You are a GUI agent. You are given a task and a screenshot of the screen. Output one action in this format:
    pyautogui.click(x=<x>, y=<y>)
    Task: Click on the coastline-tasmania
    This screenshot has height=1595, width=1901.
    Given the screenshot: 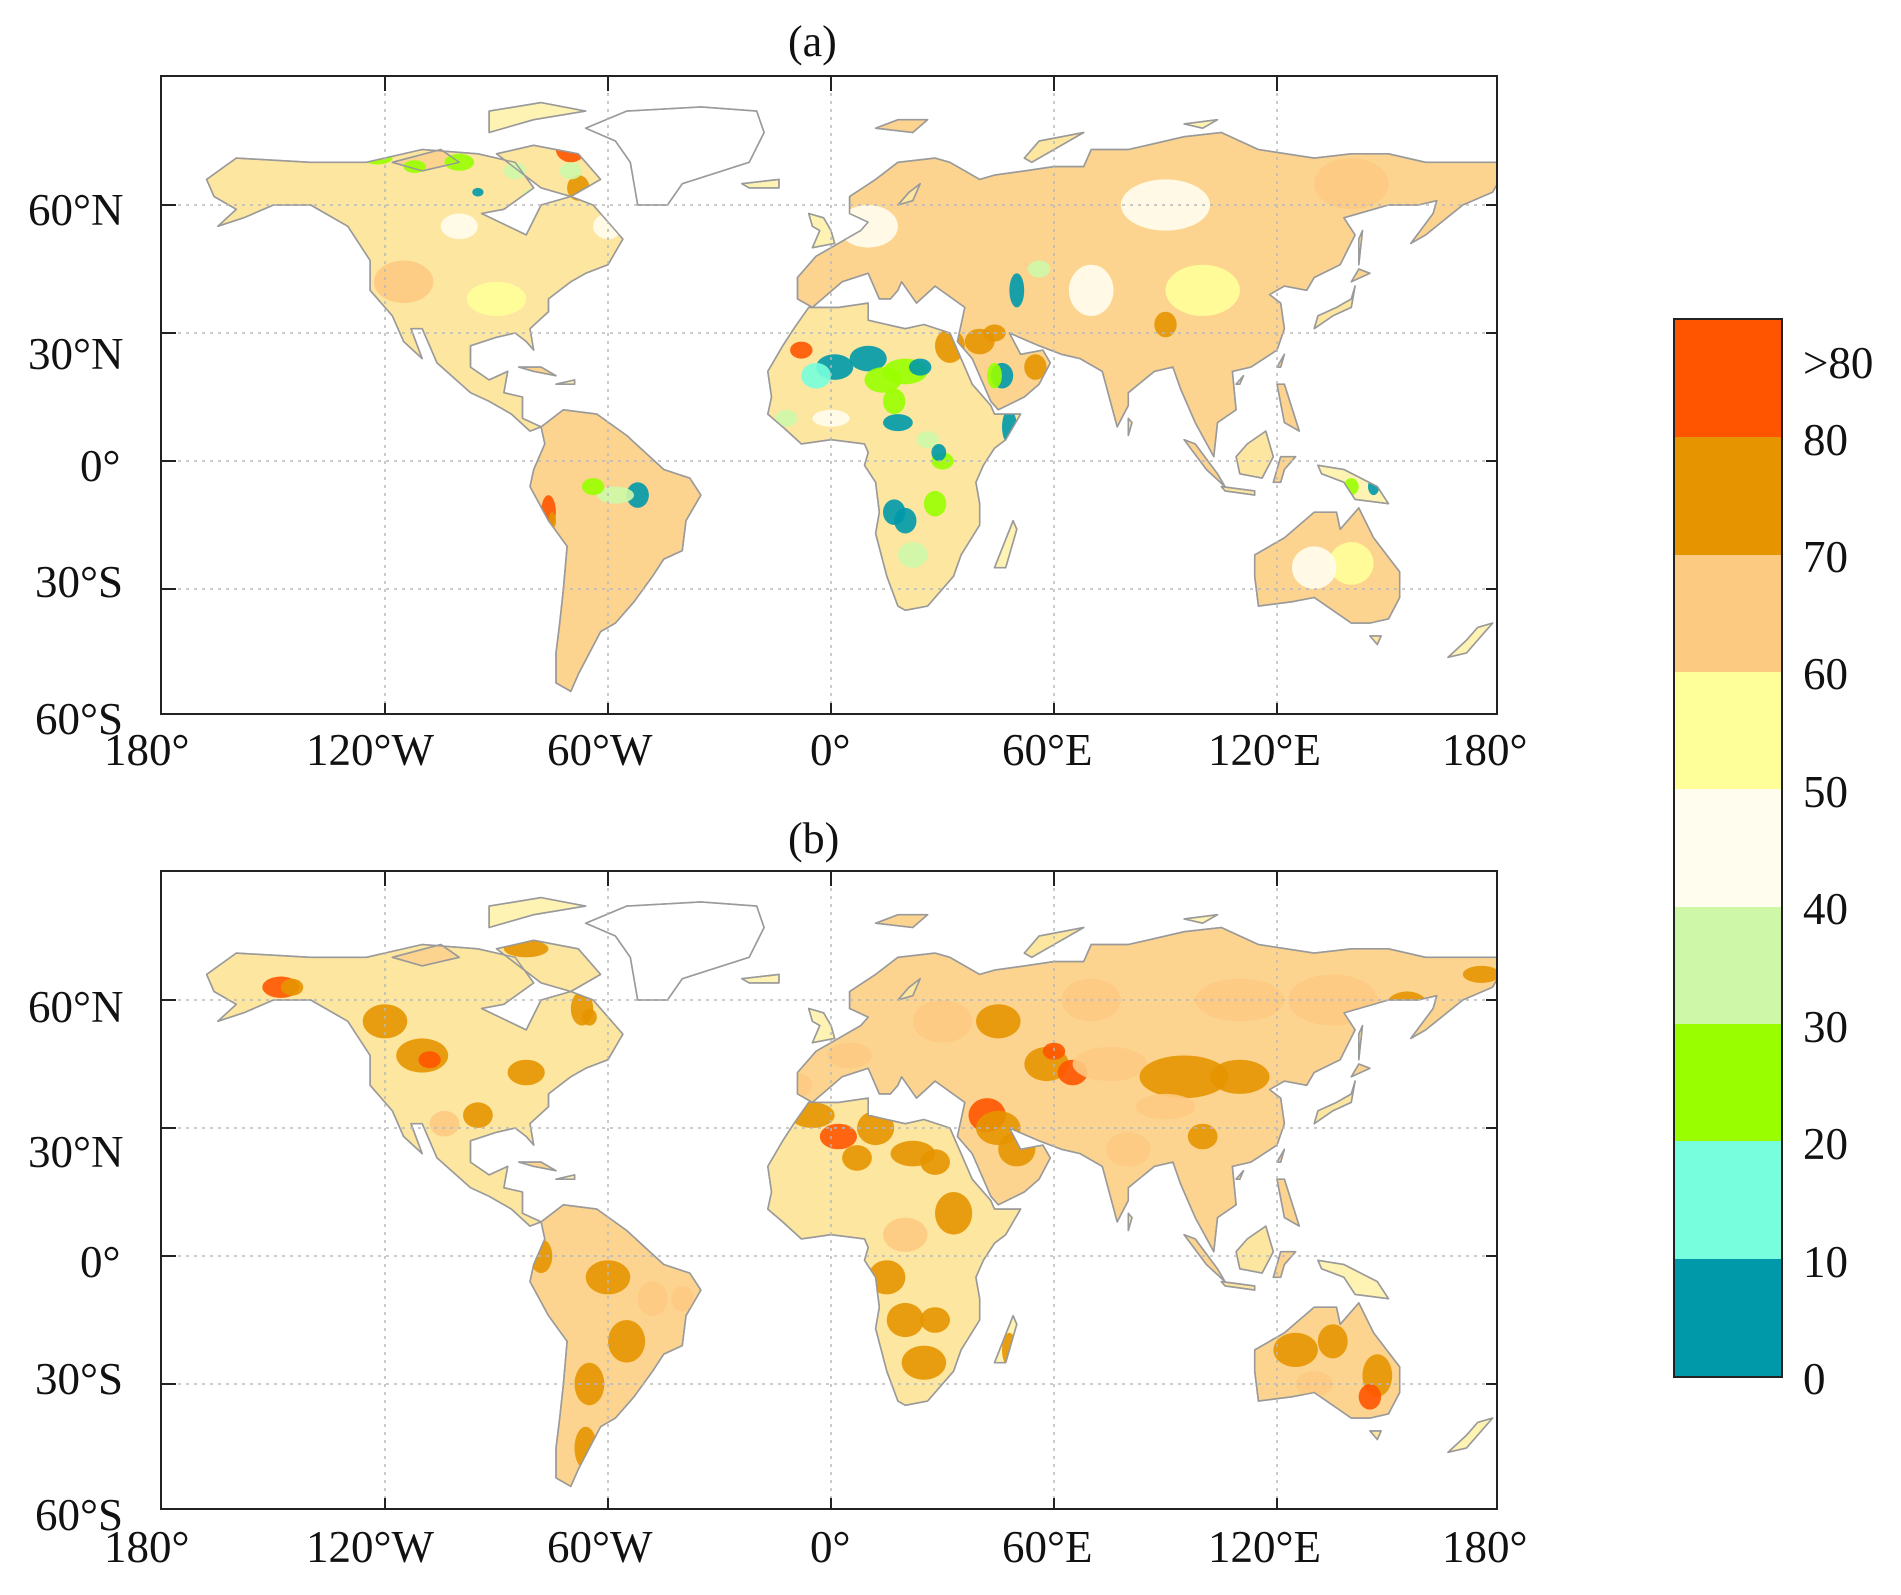 What is the action you would take?
    pyautogui.click(x=1375, y=640)
    